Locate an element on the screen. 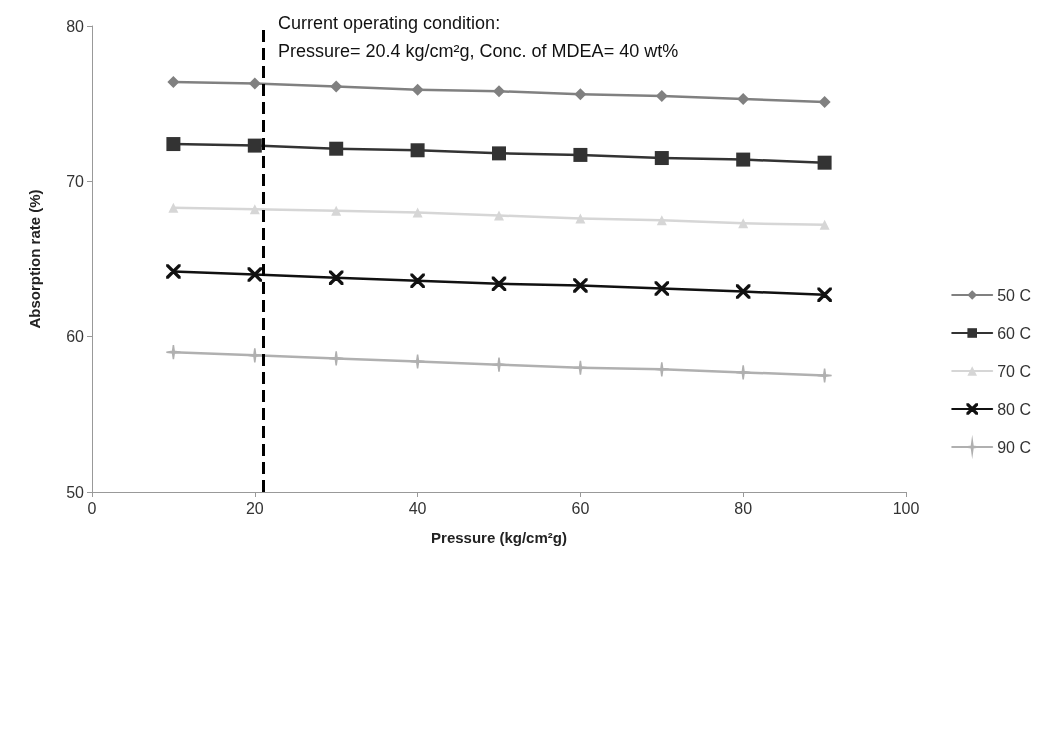 This screenshot has width=1056, height=742. legend-label: 90 C is located at coordinates (1014, 447).